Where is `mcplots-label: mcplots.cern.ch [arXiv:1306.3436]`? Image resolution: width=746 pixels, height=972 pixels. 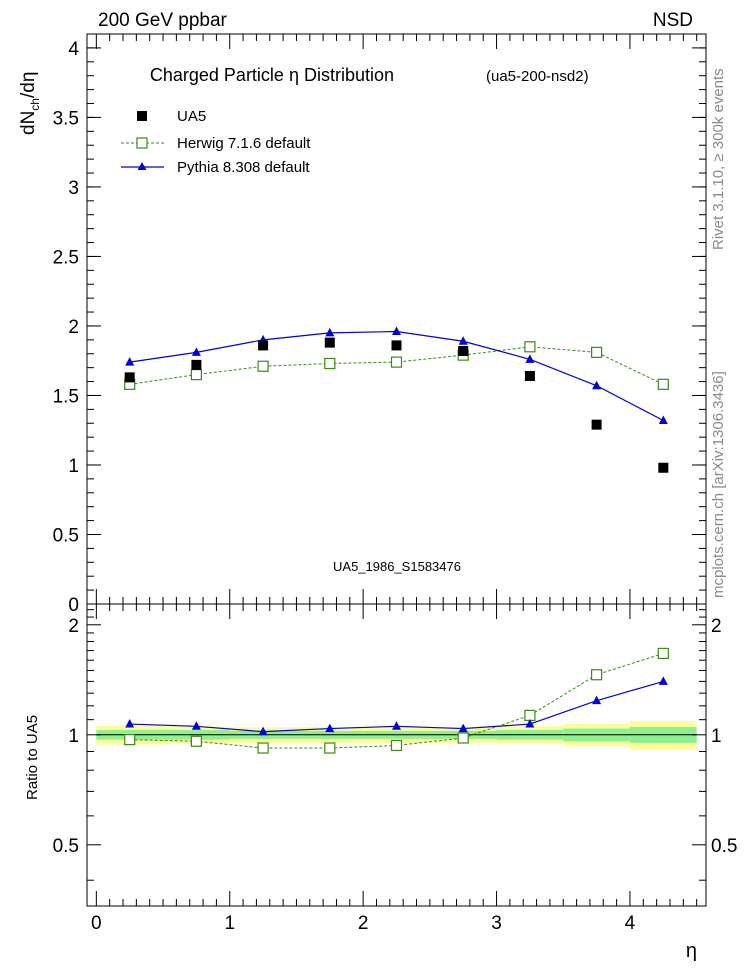 mcplots-label: mcplots.cern.ch [arXiv:1306.3436] is located at coordinates (718, 484).